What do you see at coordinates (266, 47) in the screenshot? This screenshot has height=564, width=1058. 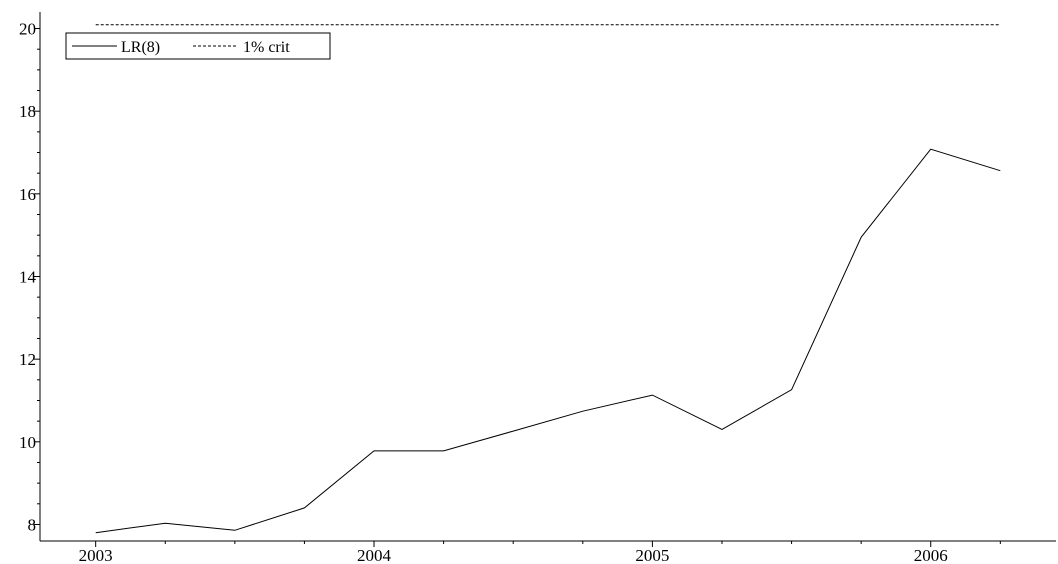 I see `legend-label-1pct-crit: 1% crit` at bounding box center [266, 47].